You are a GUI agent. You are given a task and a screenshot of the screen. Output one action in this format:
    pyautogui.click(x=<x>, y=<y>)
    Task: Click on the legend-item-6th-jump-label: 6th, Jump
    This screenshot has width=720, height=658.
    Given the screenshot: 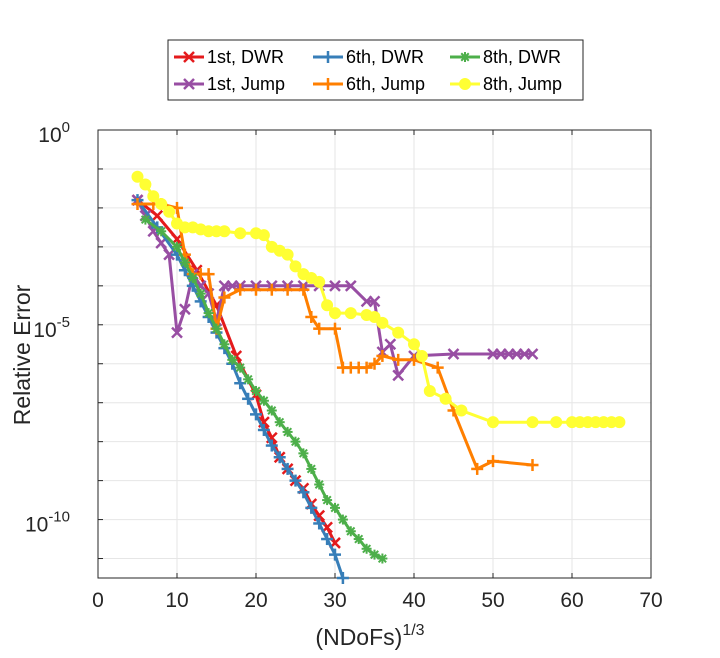 What is the action you would take?
    pyautogui.click(x=385, y=84)
    